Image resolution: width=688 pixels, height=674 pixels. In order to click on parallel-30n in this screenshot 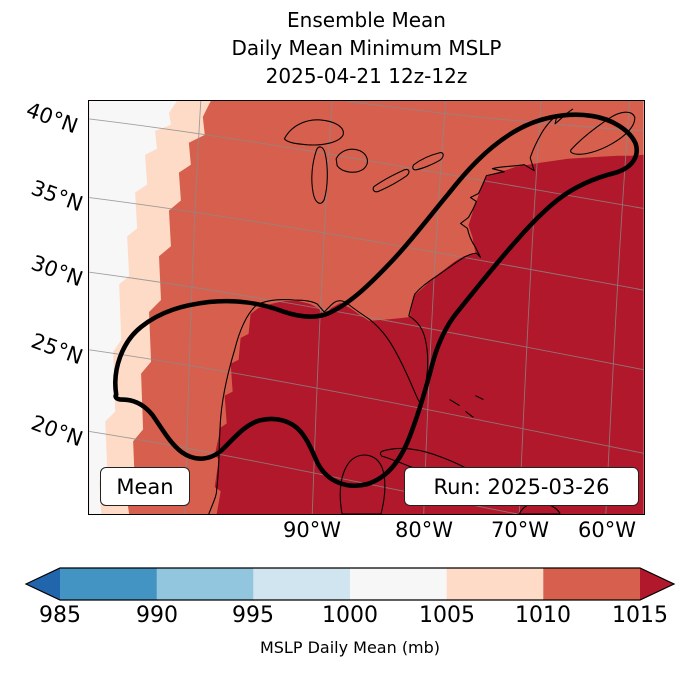, I will do `click(366, 321)`.